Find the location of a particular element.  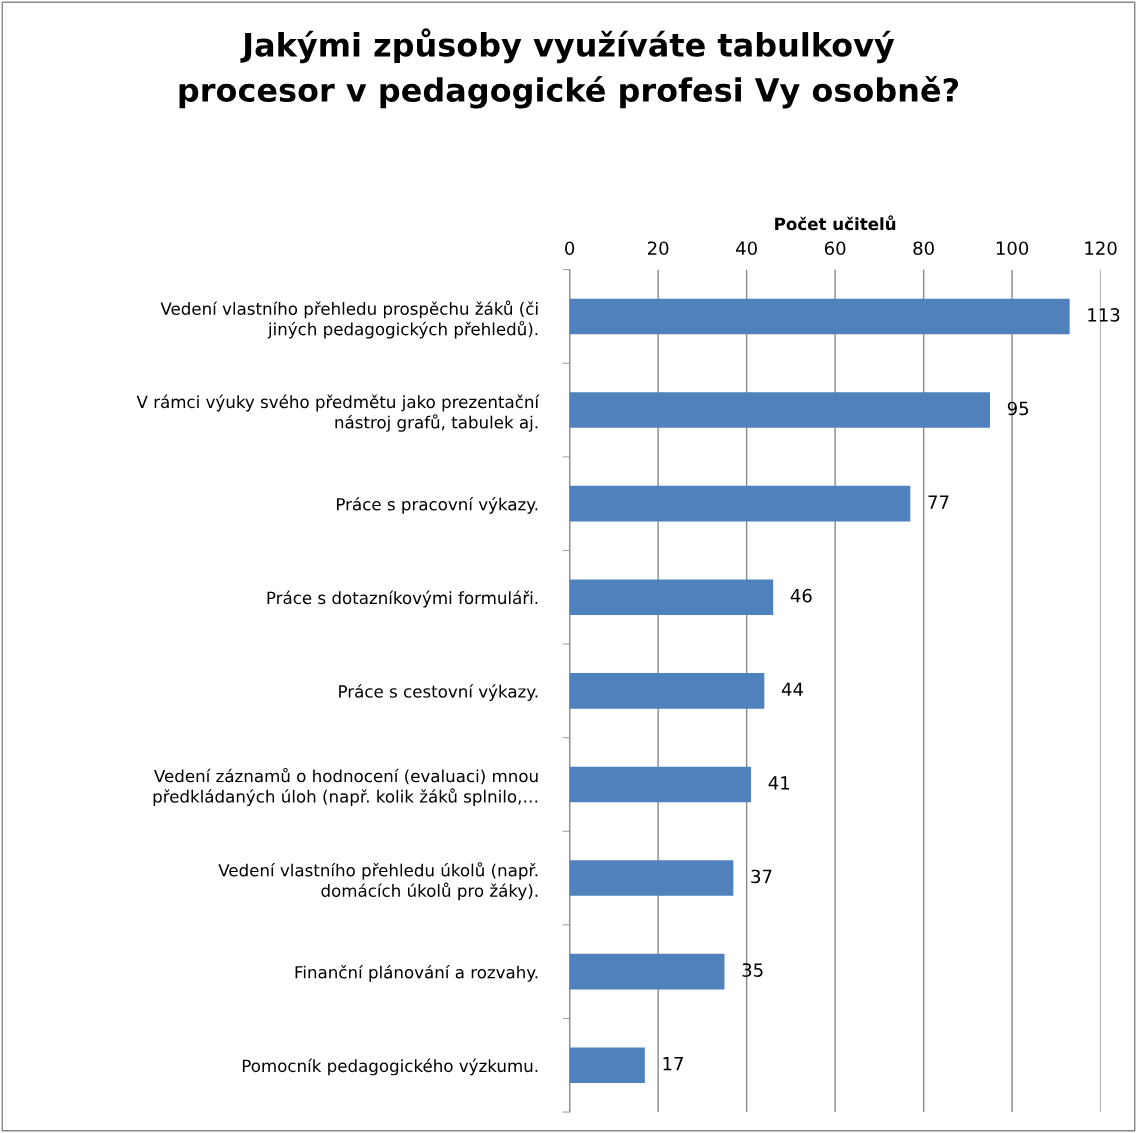

x-tick-label: 80 is located at coordinates (923, 248).